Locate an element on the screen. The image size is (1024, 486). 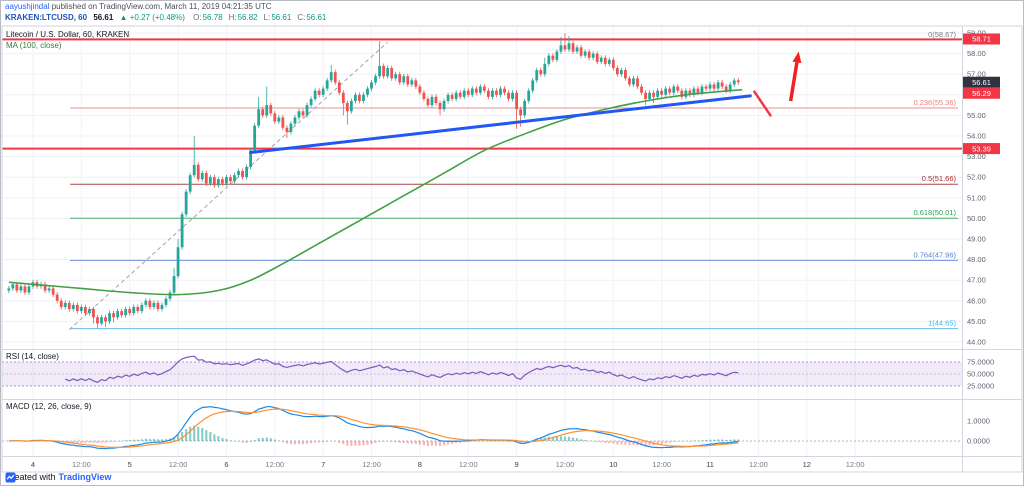
svg-text: 25.0000 is located at coordinates (980, 386).